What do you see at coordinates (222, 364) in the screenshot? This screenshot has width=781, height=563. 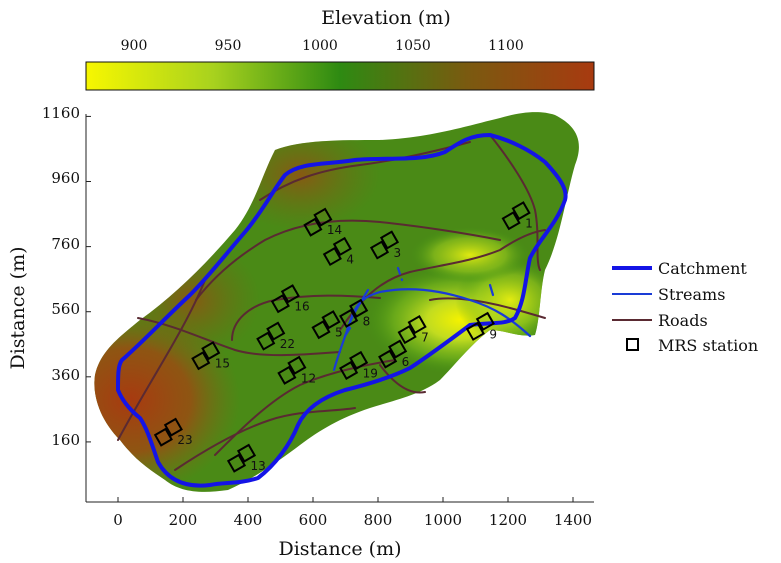 I see `mrs-station-label: 15` at bounding box center [222, 364].